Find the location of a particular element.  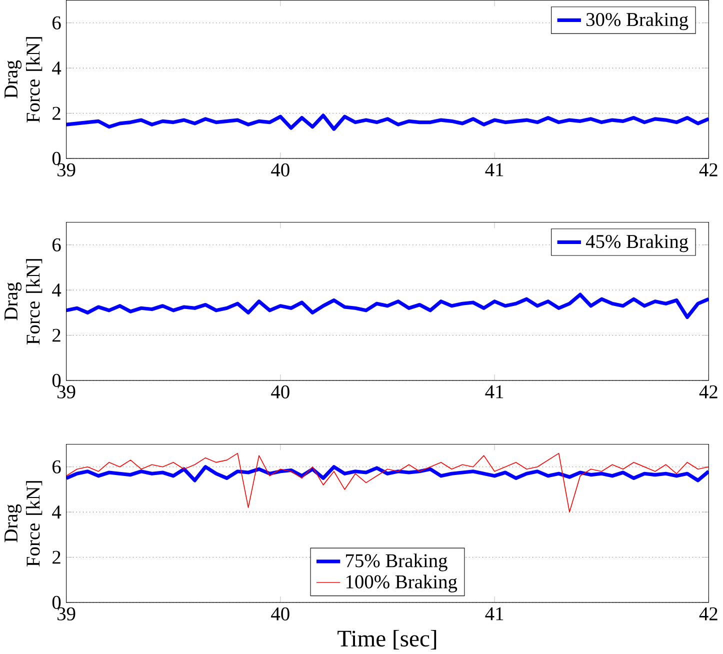

legend-label: 45% Braking is located at coordinates (637, 243).